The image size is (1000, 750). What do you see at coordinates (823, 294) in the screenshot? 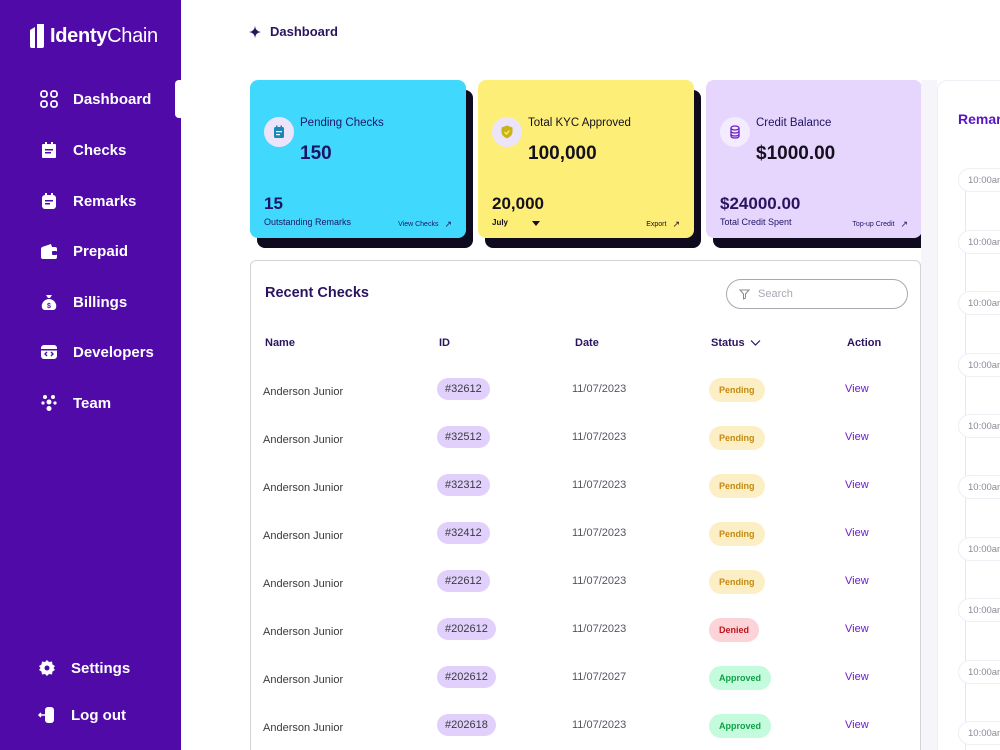
I see `search-input` at bounding box center [823, 294].